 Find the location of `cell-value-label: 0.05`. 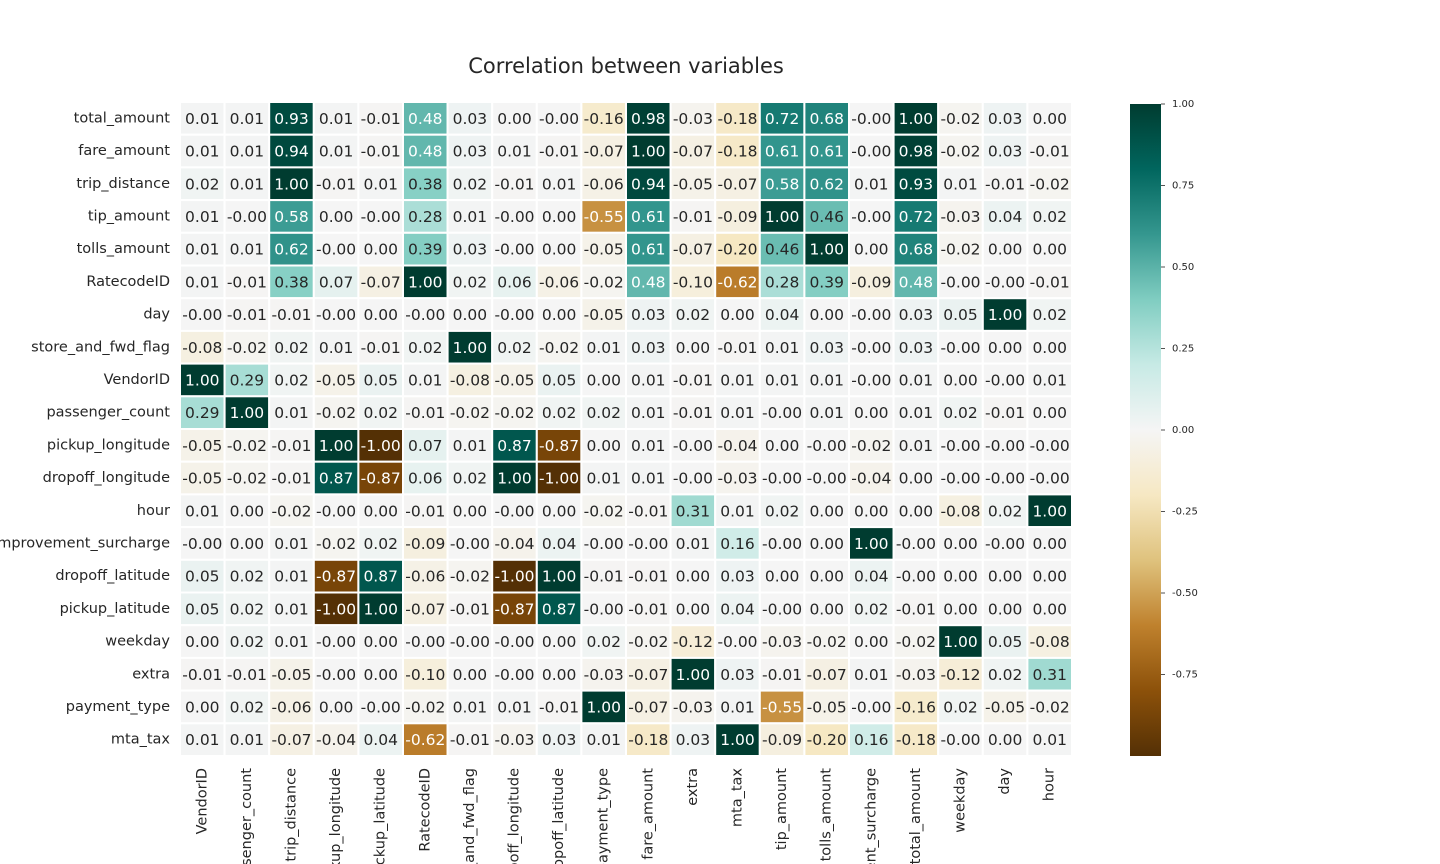

cell-value-label: 0.05 is located at coordinates (380, 380).